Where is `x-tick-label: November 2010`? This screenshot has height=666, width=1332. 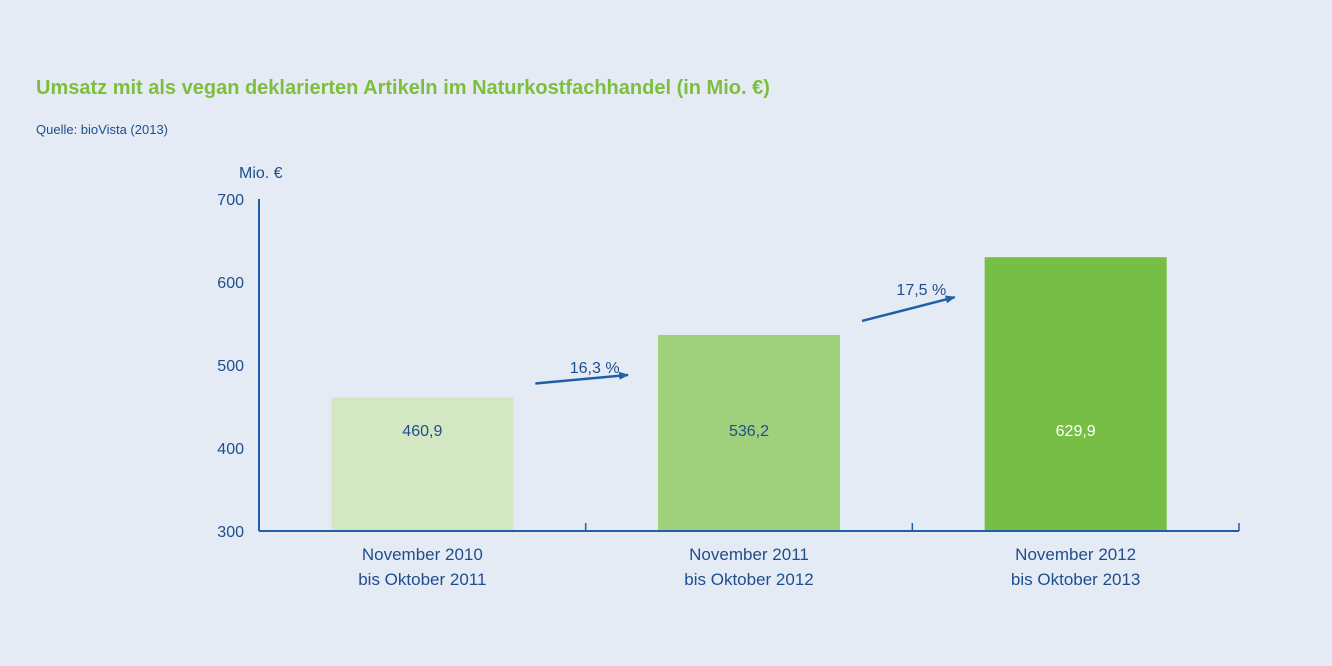 x-tick-label: November 2010 is located at coordinates (422, 554).